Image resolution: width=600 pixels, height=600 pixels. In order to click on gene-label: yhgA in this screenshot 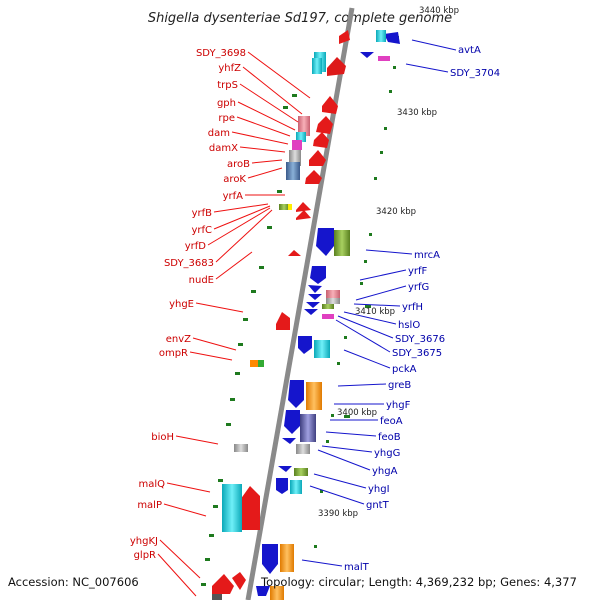, I will do `click(385, 471)`.